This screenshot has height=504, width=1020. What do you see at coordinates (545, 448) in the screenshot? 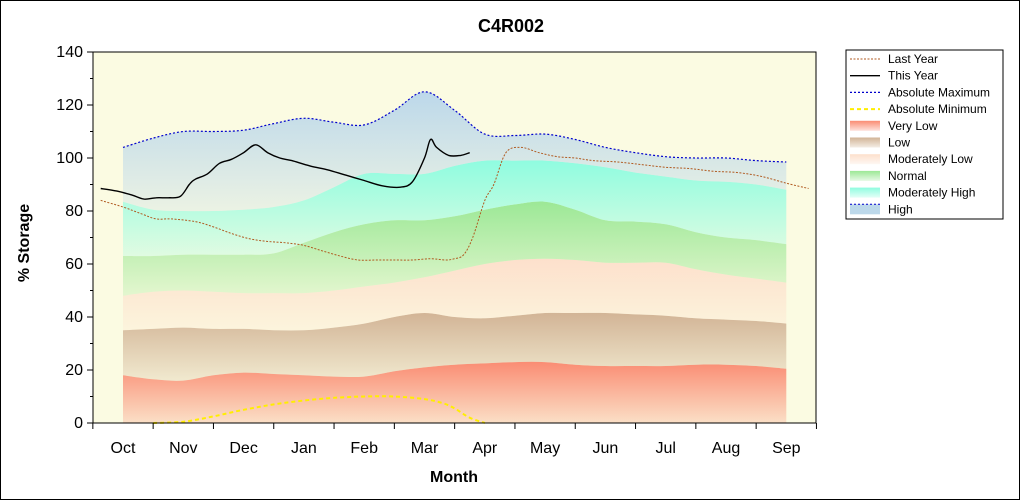
I see `x-tick-label: May` at bounding box center [545, 448].